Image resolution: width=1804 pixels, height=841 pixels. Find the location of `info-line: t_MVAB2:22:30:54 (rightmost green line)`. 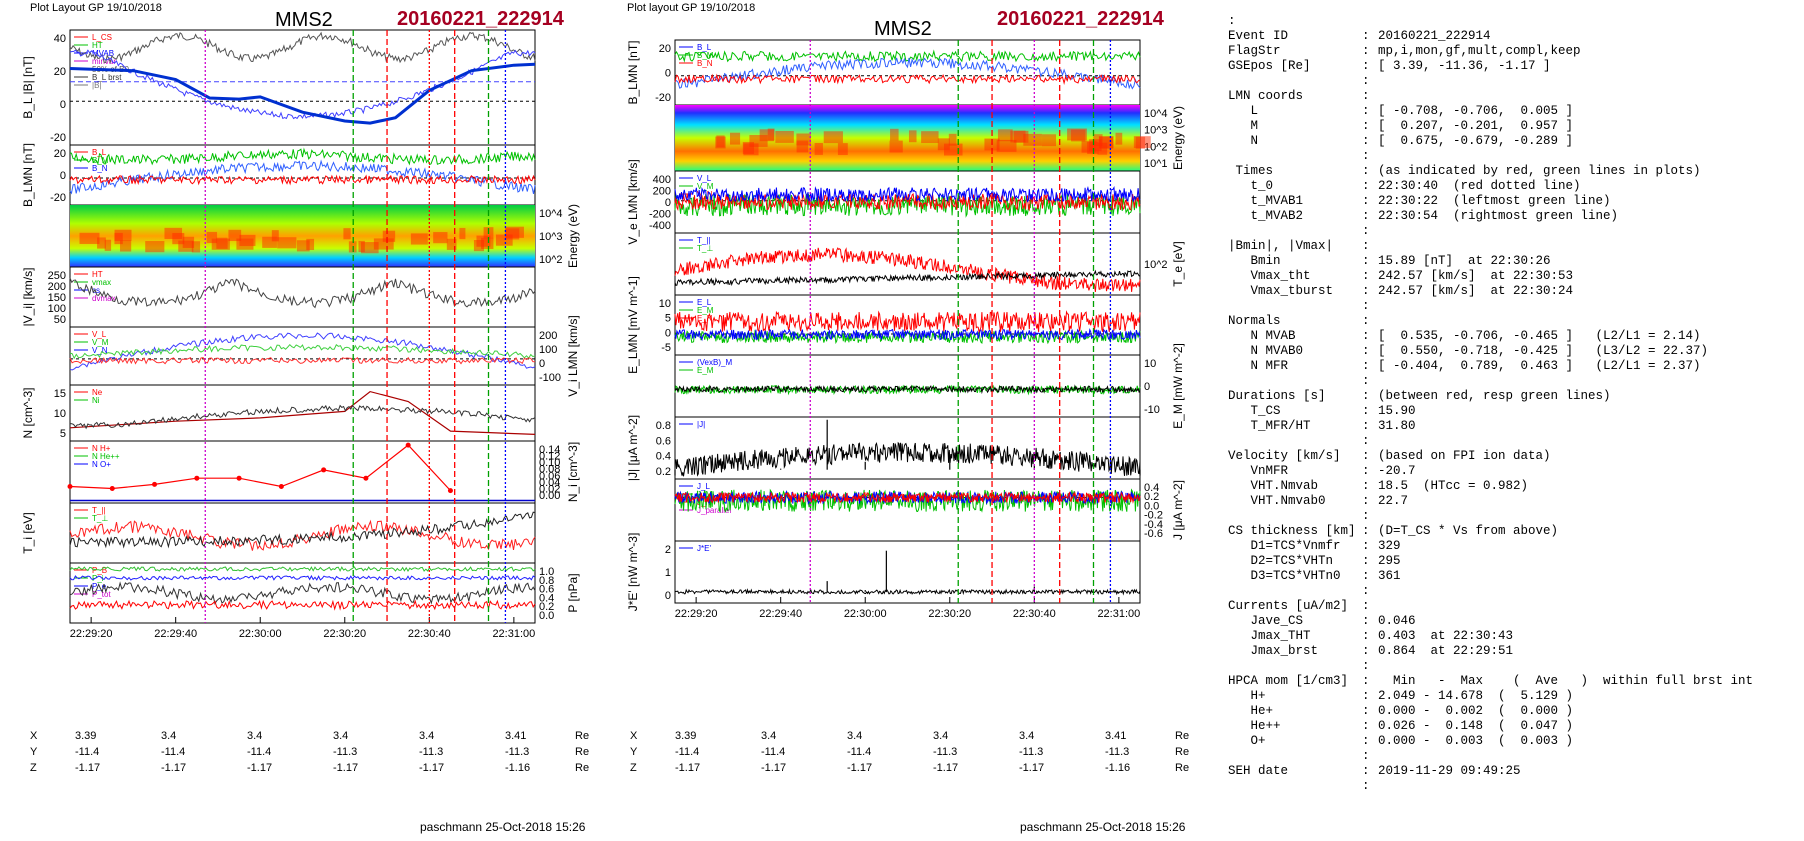

info-line: t_MVAB2:22:30:54 (rightmost green line) is located at coordinates (1513, 216).